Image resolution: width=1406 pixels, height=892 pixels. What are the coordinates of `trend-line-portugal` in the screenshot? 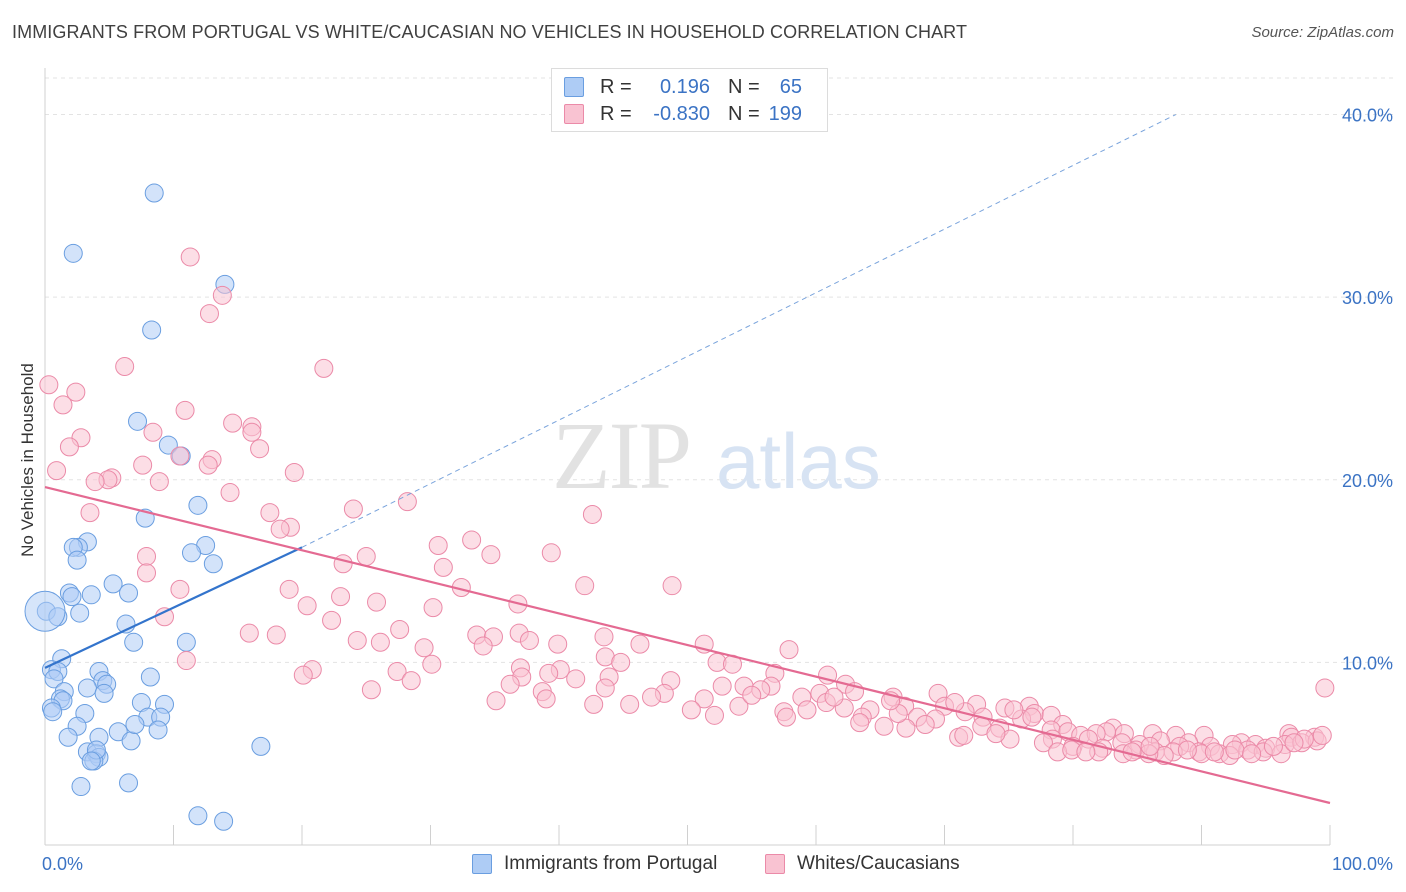 It's located at (173, 607).